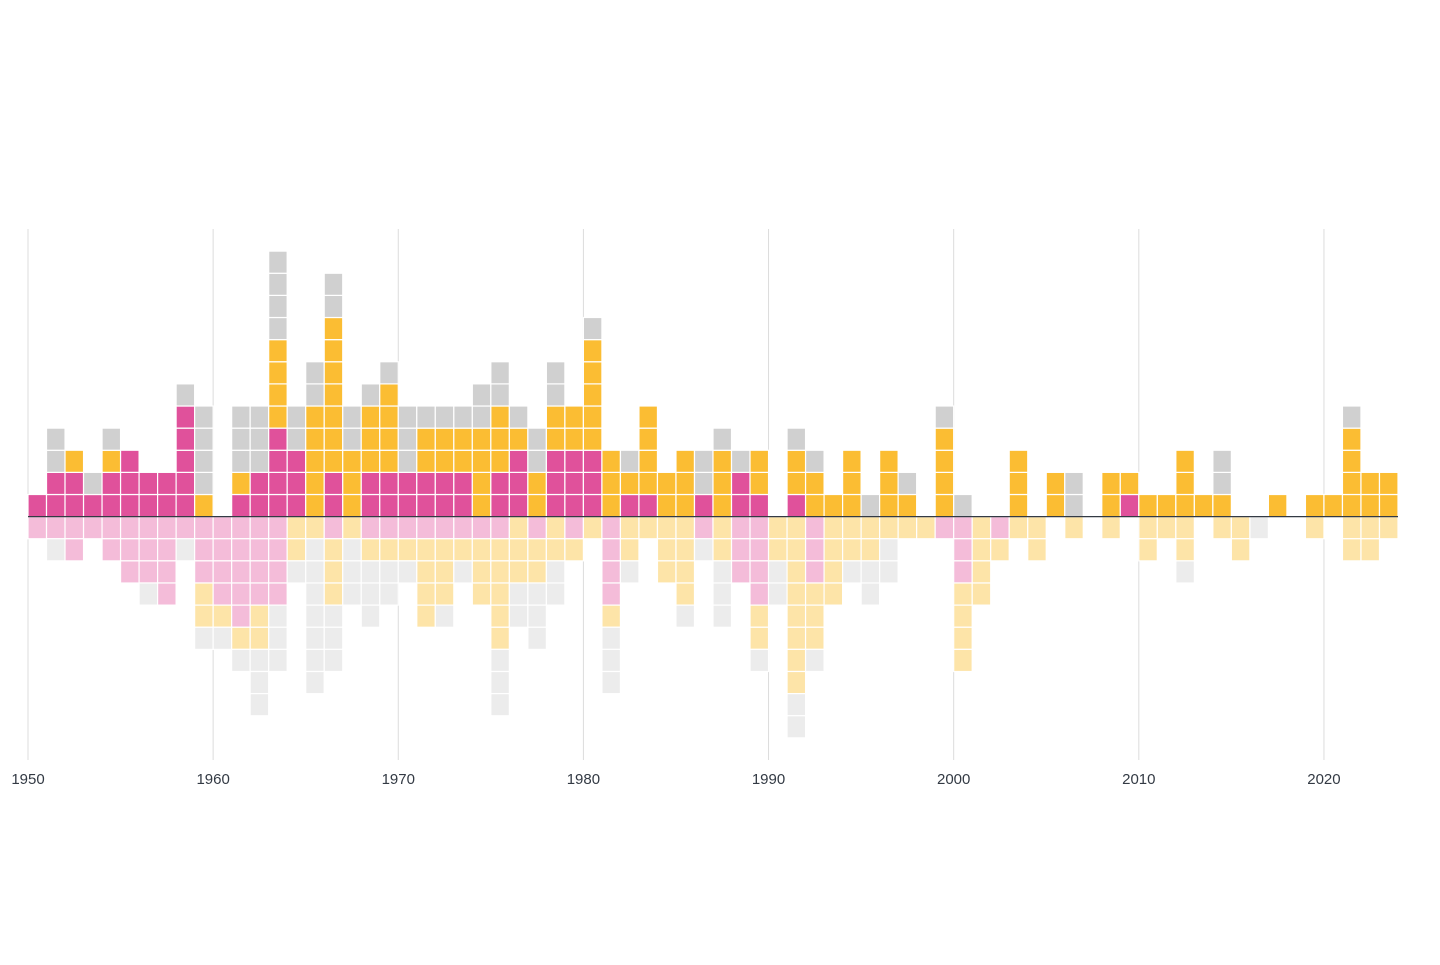  Describe the element at coordinates (27, 779) in the screenshot. I see `x-tick-label: 1950` at that location.